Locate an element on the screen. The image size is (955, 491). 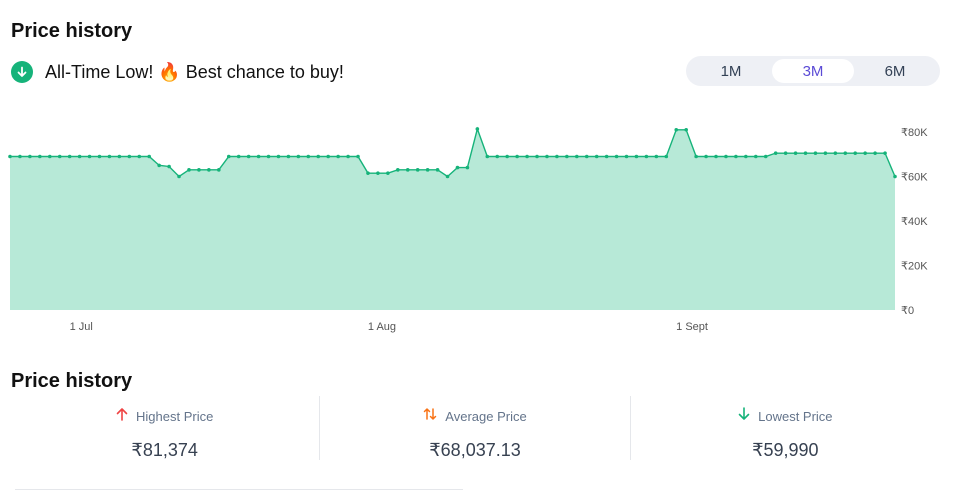
lowest-price-label: Lowest Price is located at coordinates (795, 416).